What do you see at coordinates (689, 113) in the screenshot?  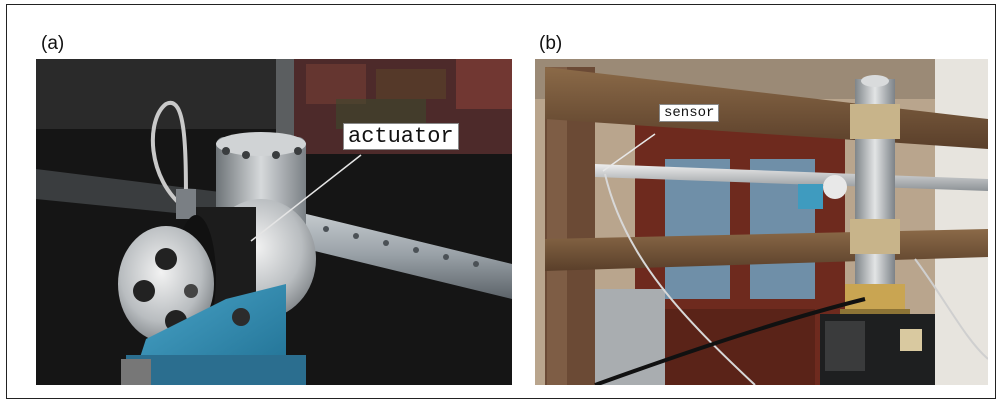 I see `sensor-callout: sensor` at bounding box center [689, 113].